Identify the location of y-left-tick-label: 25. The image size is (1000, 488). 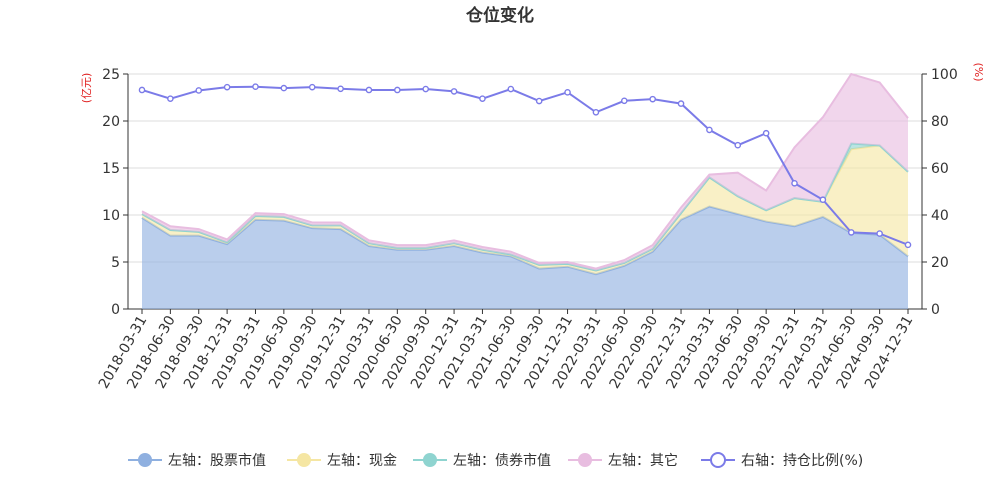
(111, 75).